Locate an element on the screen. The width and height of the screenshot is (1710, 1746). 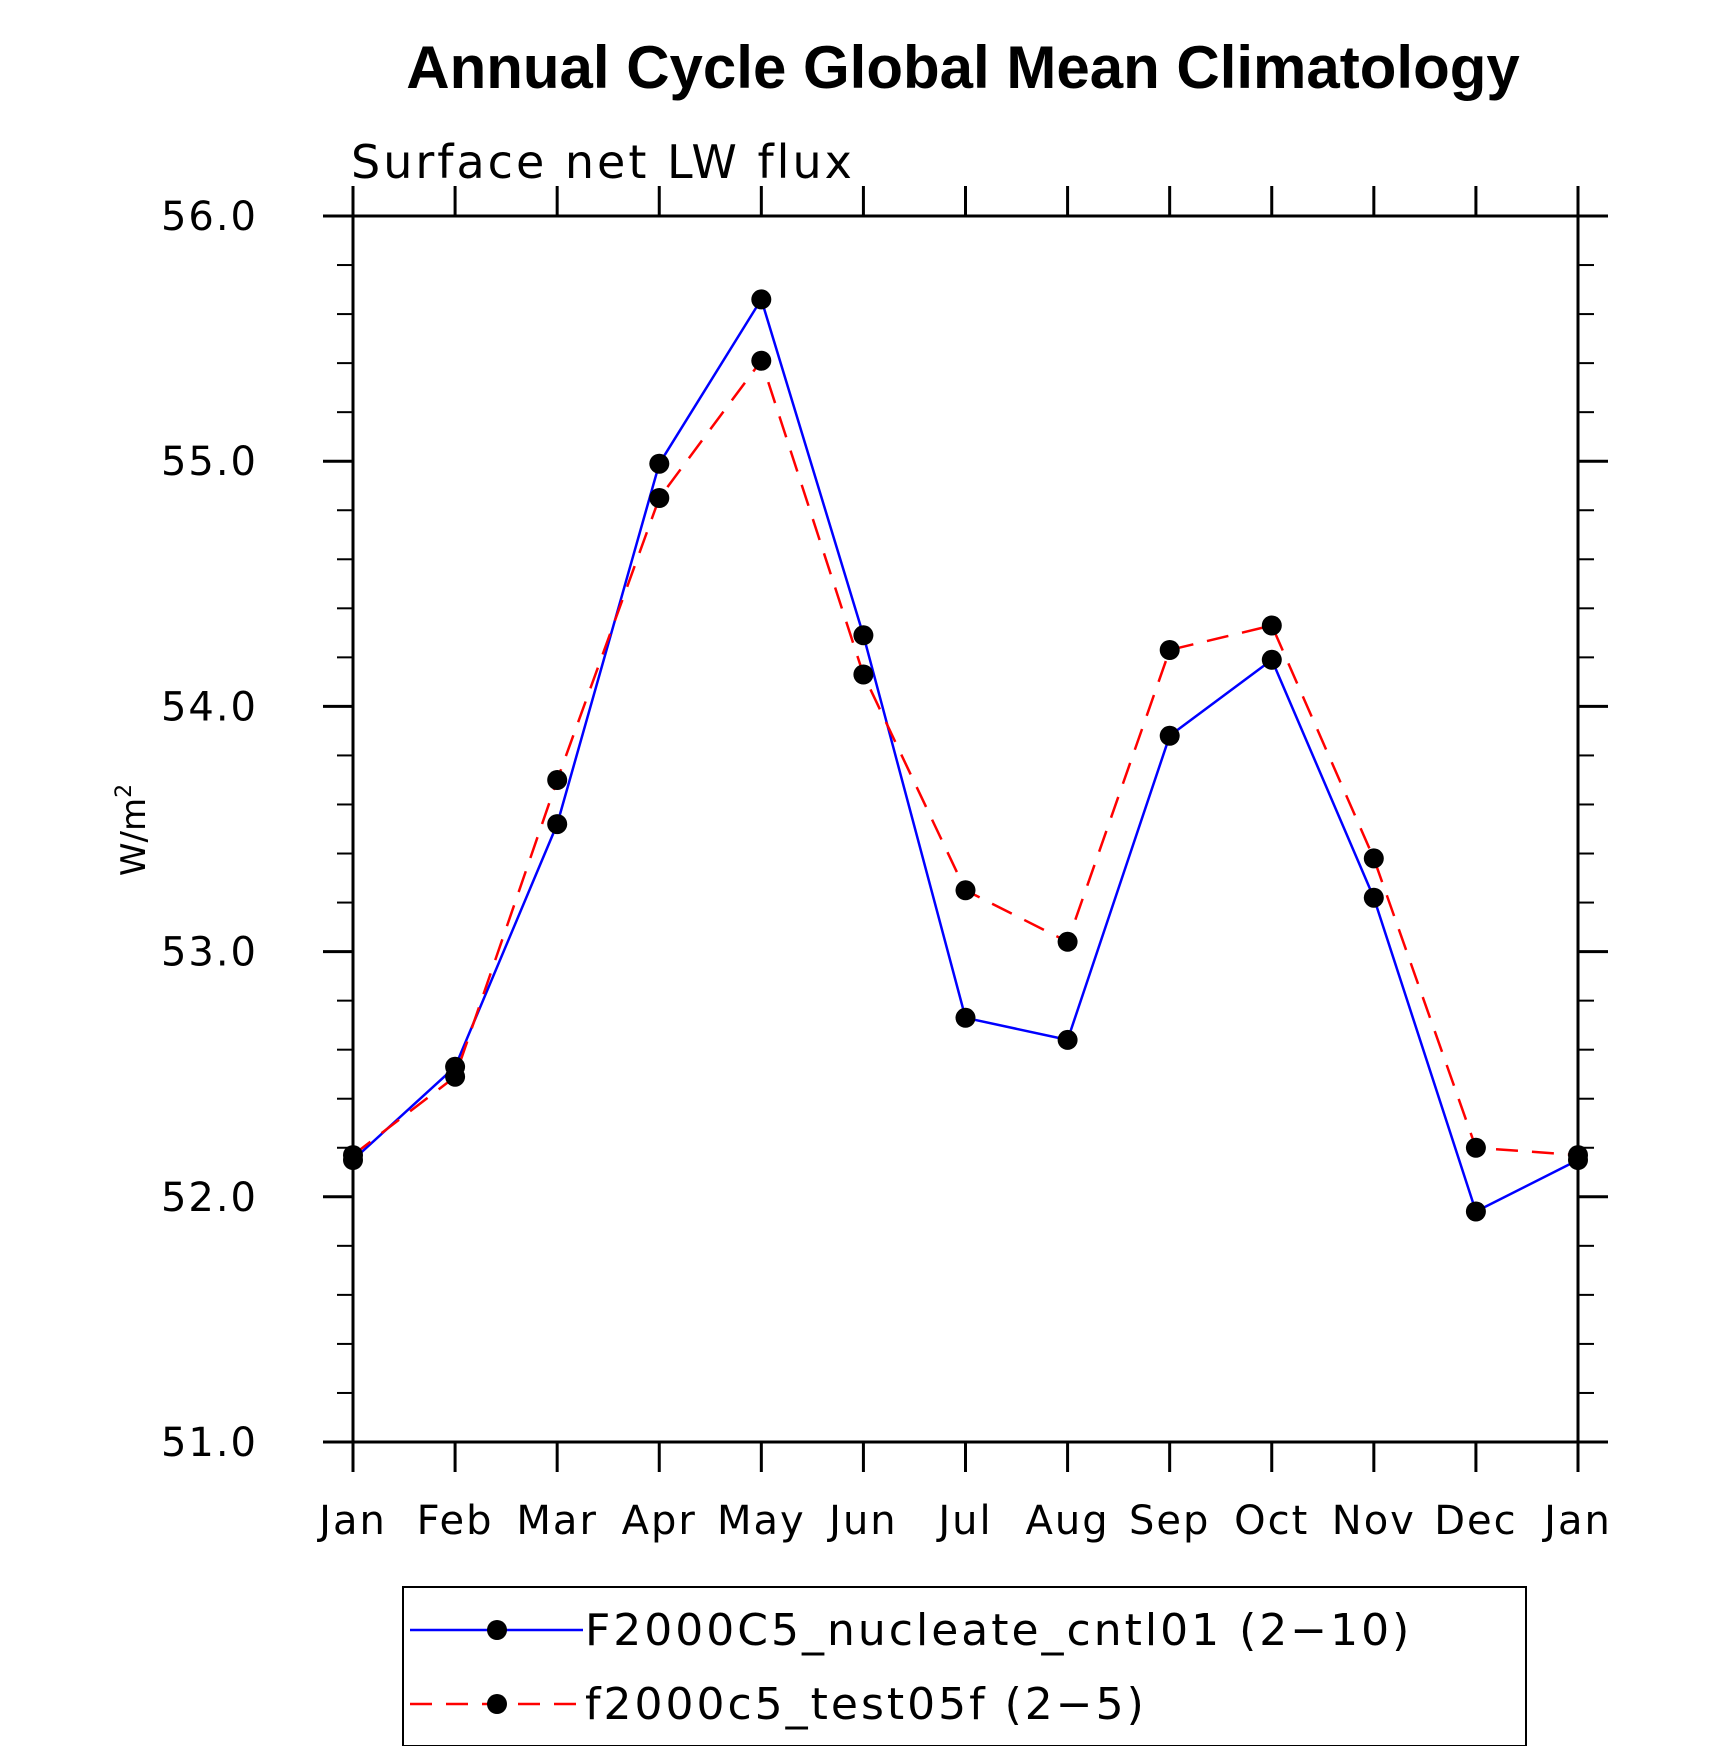
y-axis-tick-labels: 51.0 52.0 53.0 54.0 55.0 56.0 is located at coordinates (209, 830).